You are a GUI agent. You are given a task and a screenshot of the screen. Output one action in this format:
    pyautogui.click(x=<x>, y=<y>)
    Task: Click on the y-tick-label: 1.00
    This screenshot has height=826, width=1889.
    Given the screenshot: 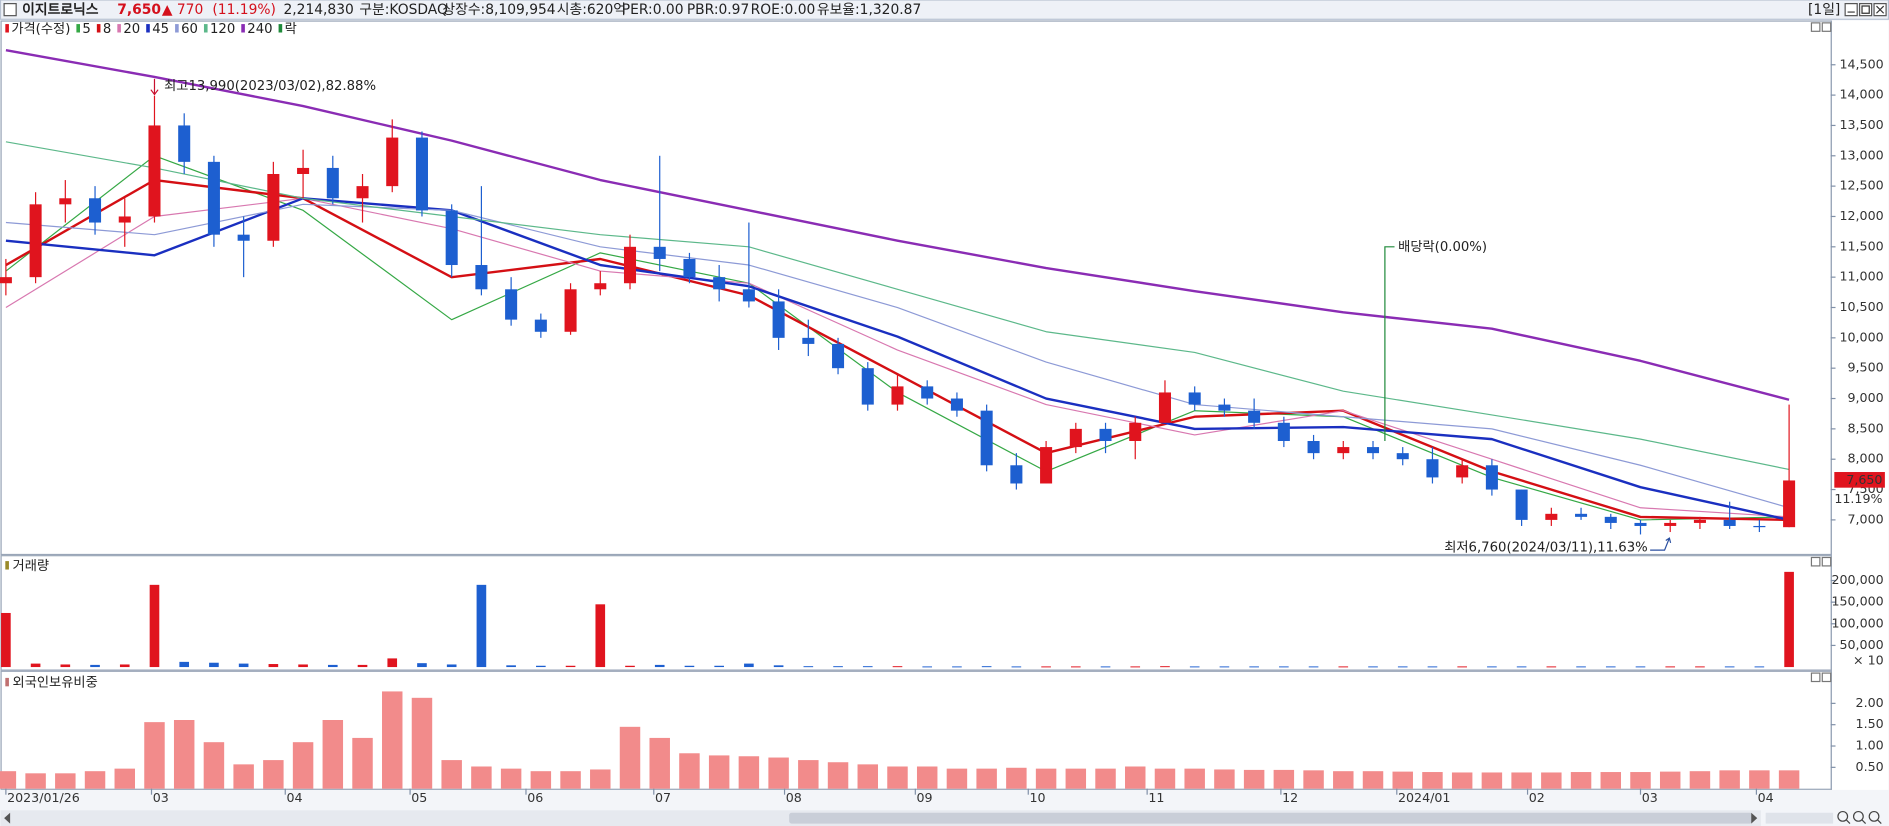 What is the action you would take?
    pyautogui.click(x=1870, y=745)
    